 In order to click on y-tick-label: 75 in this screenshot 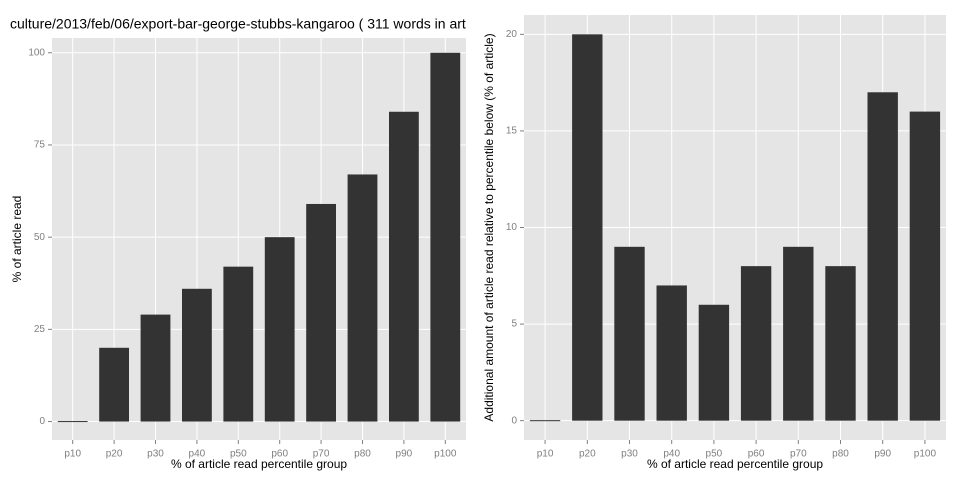, I will do `click(40, 145)`.